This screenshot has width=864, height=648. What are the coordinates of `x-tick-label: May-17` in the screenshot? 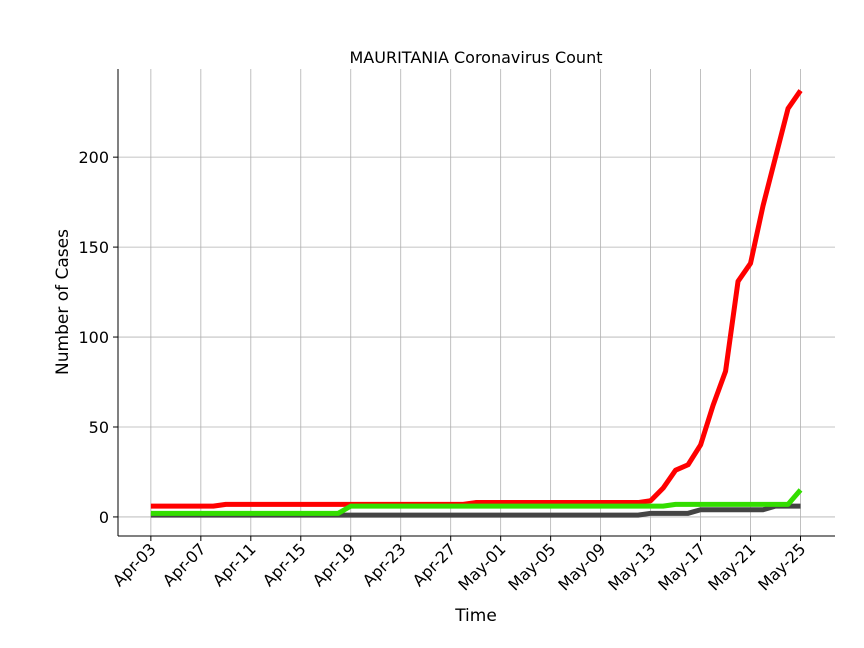 It's located at (681, 566).